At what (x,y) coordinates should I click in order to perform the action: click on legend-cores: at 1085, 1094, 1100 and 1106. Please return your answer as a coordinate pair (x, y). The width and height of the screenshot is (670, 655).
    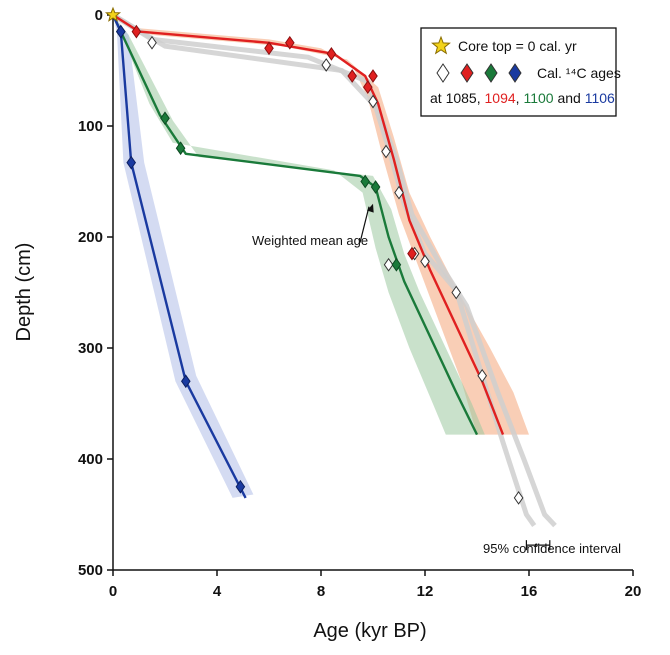
    Looking at the image, I should click on (522, 98).